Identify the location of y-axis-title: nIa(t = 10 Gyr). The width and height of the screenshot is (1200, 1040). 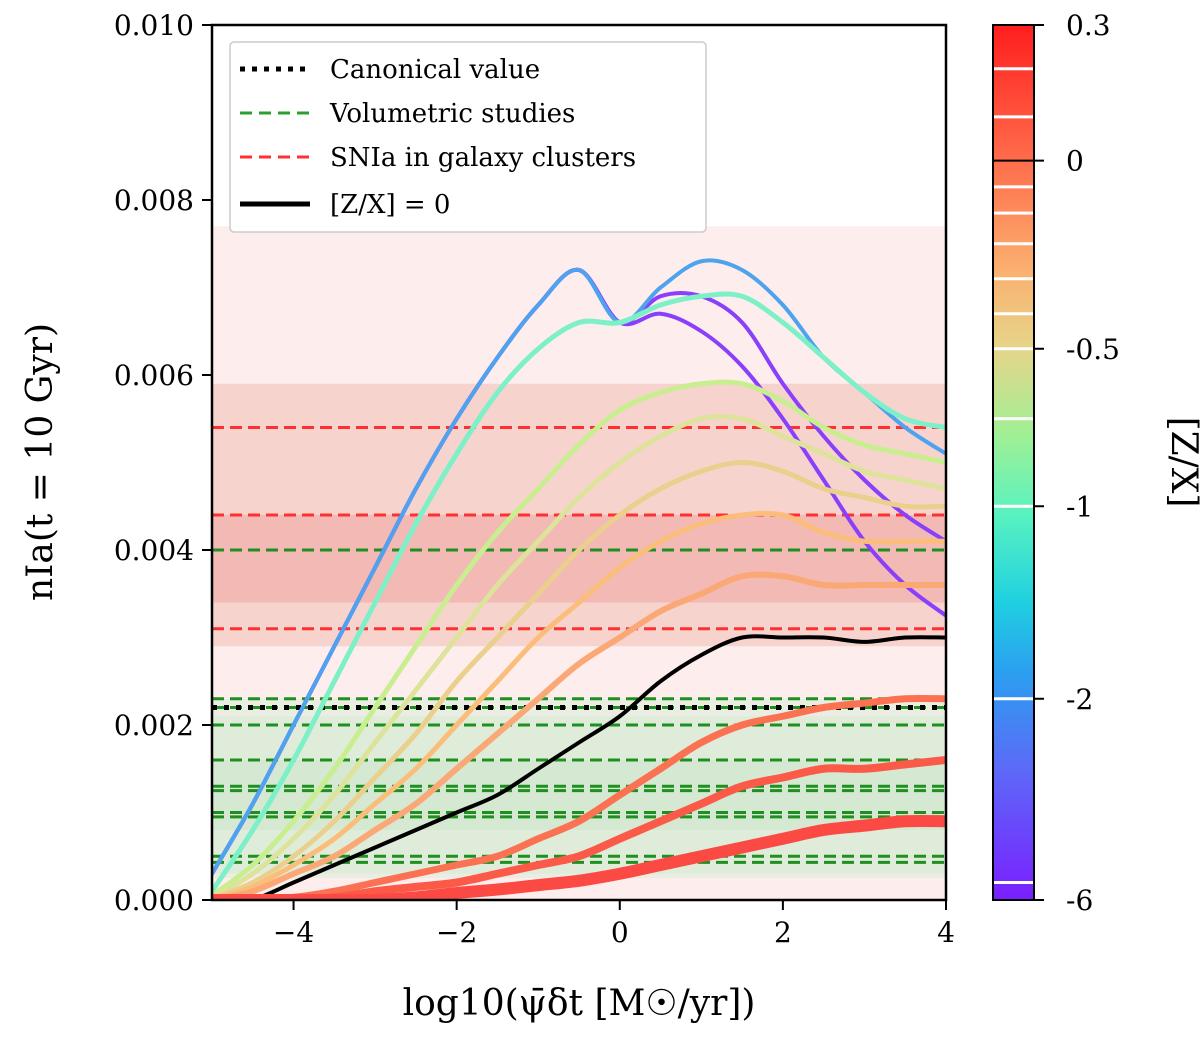
(40, 462).